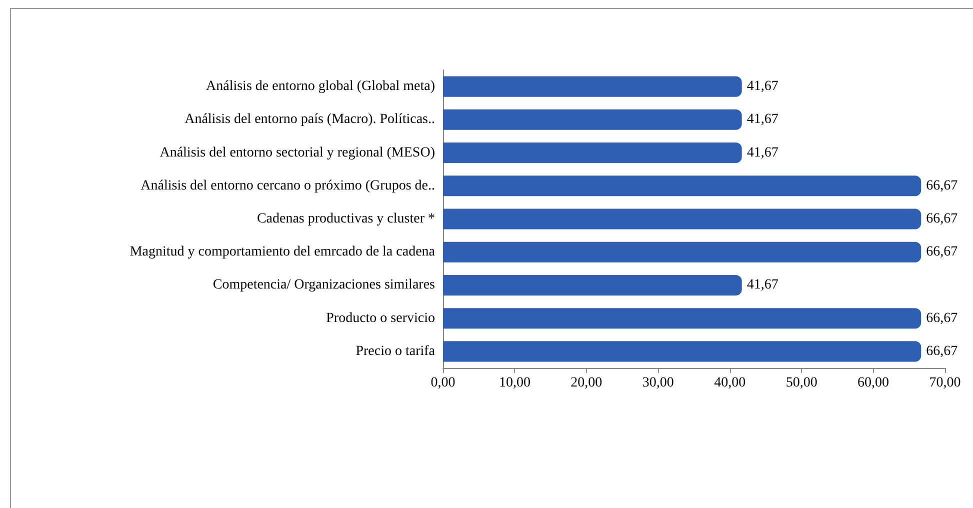 This screenshot has width=973, height=508. Describe the element at coordinates (443, 383) in the screenshot. I see `x-tick-label: 0,00` at that location.